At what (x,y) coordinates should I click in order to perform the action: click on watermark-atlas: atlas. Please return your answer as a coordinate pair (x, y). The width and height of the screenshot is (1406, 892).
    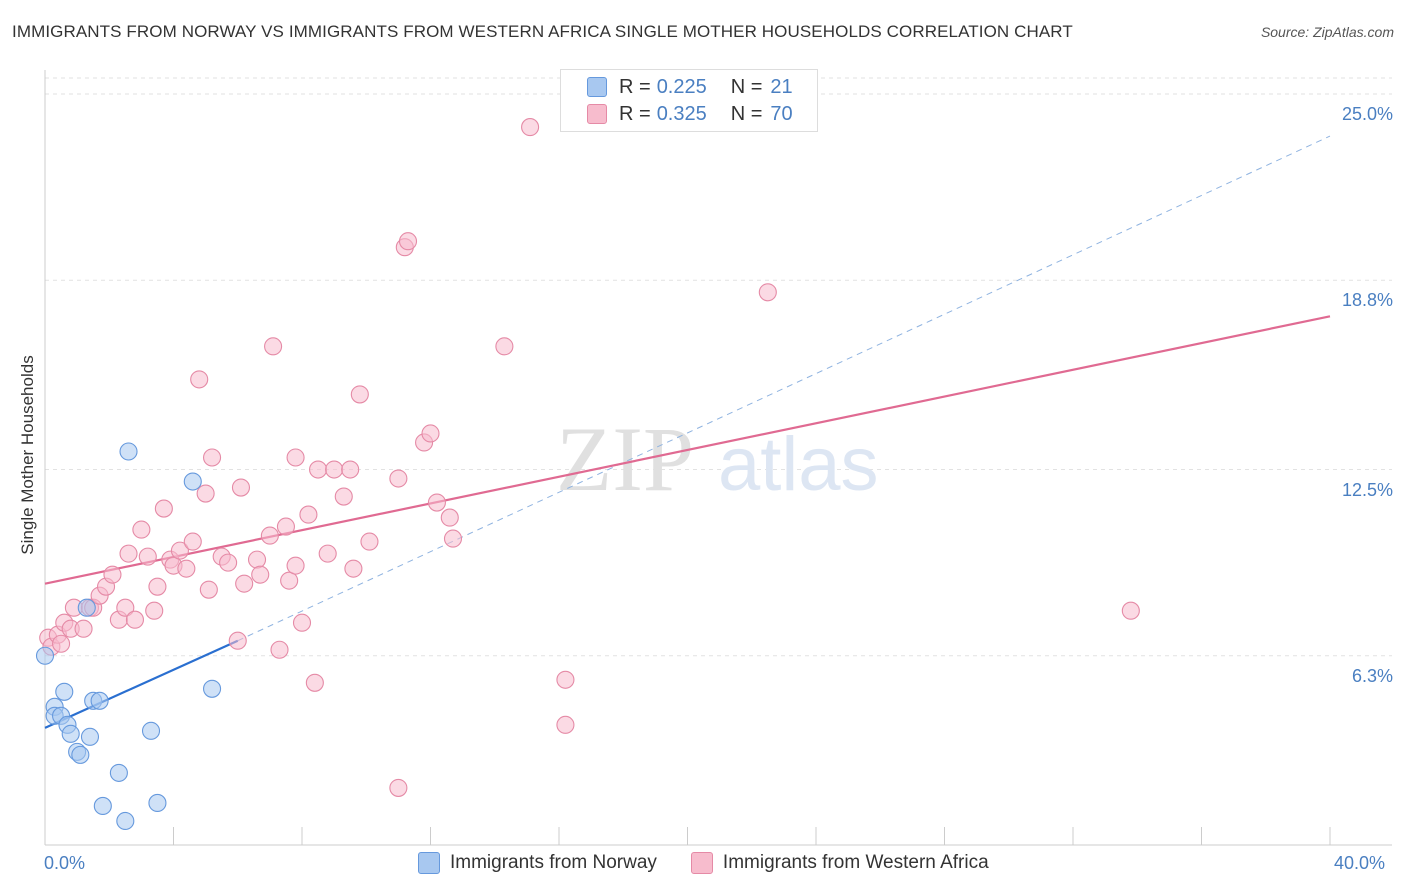
    Looking at the image, I should click on (798, 464).